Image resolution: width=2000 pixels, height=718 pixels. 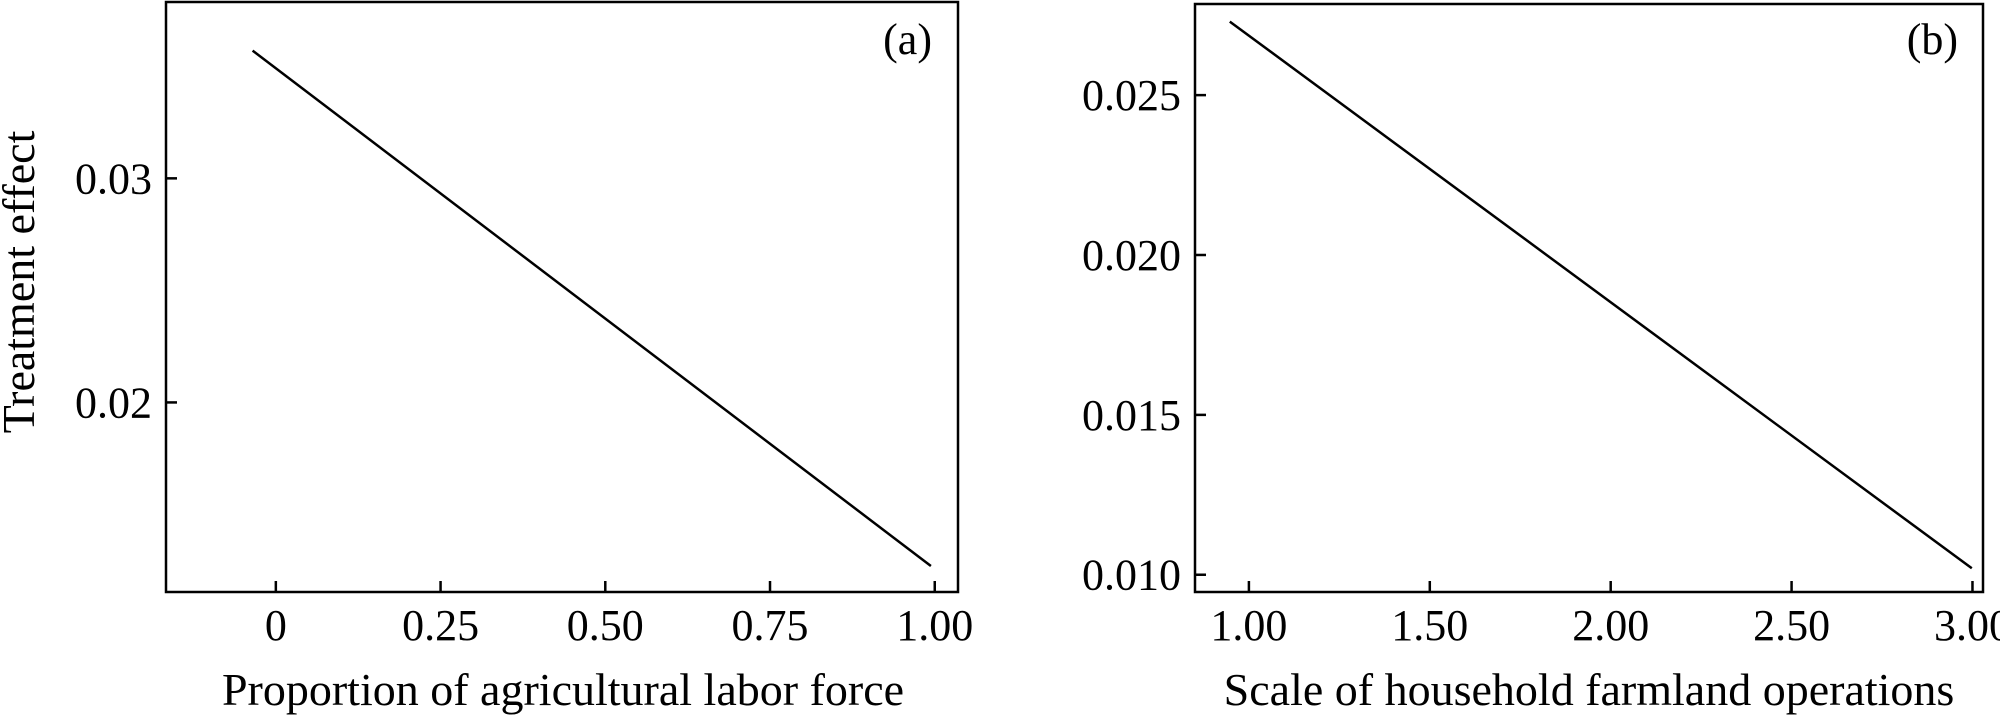 What do you see at coordinates (113, 178) in the screenshot?
I see `y-tick-label-a-1: 0.03` at bounding box center [113, 178].